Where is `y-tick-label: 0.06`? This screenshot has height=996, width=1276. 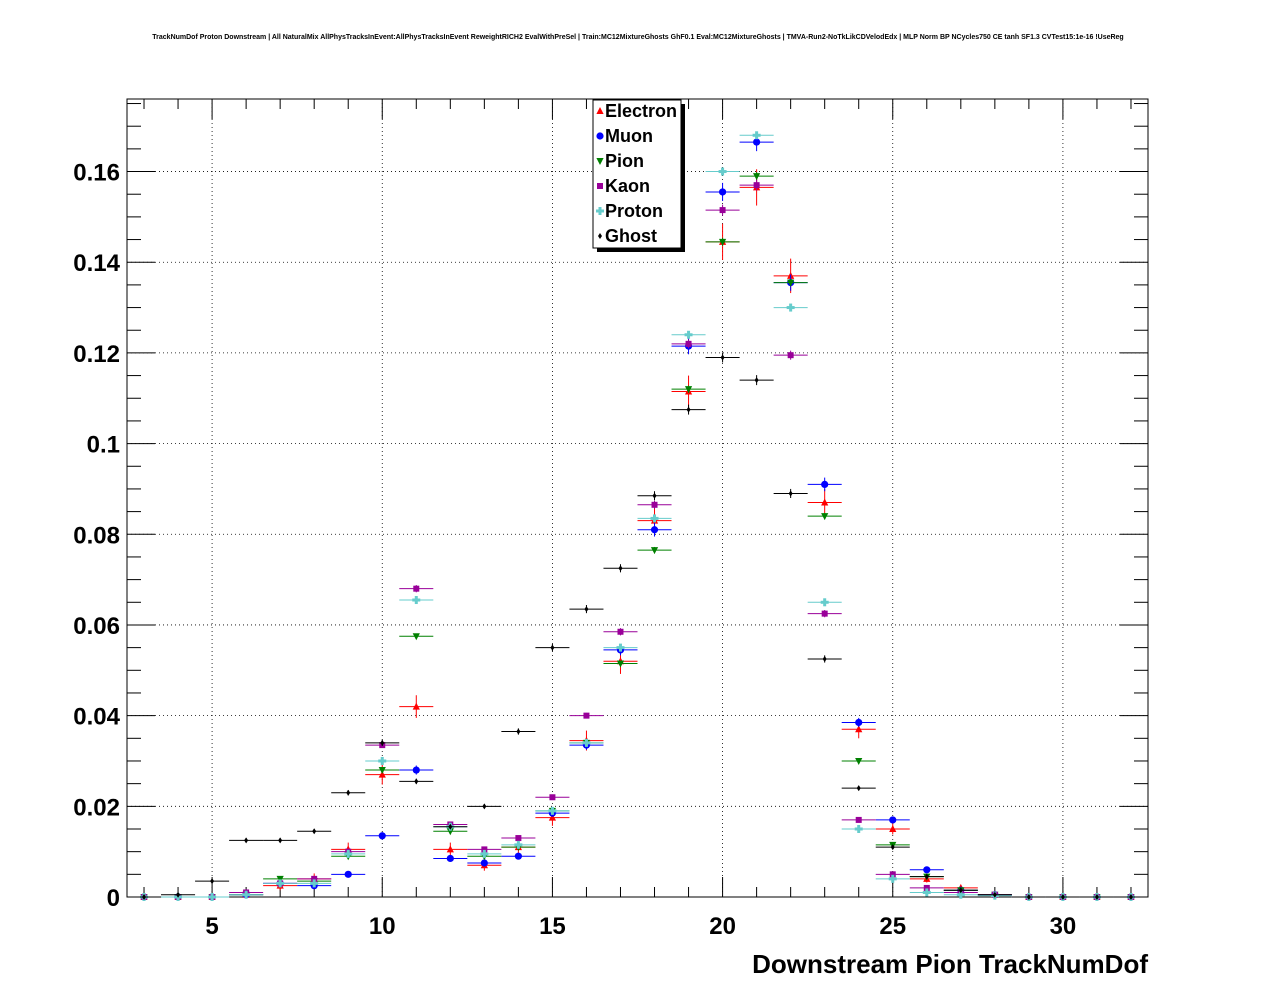 y-tick-label: 0.06 is located at coordinates (96, 626).